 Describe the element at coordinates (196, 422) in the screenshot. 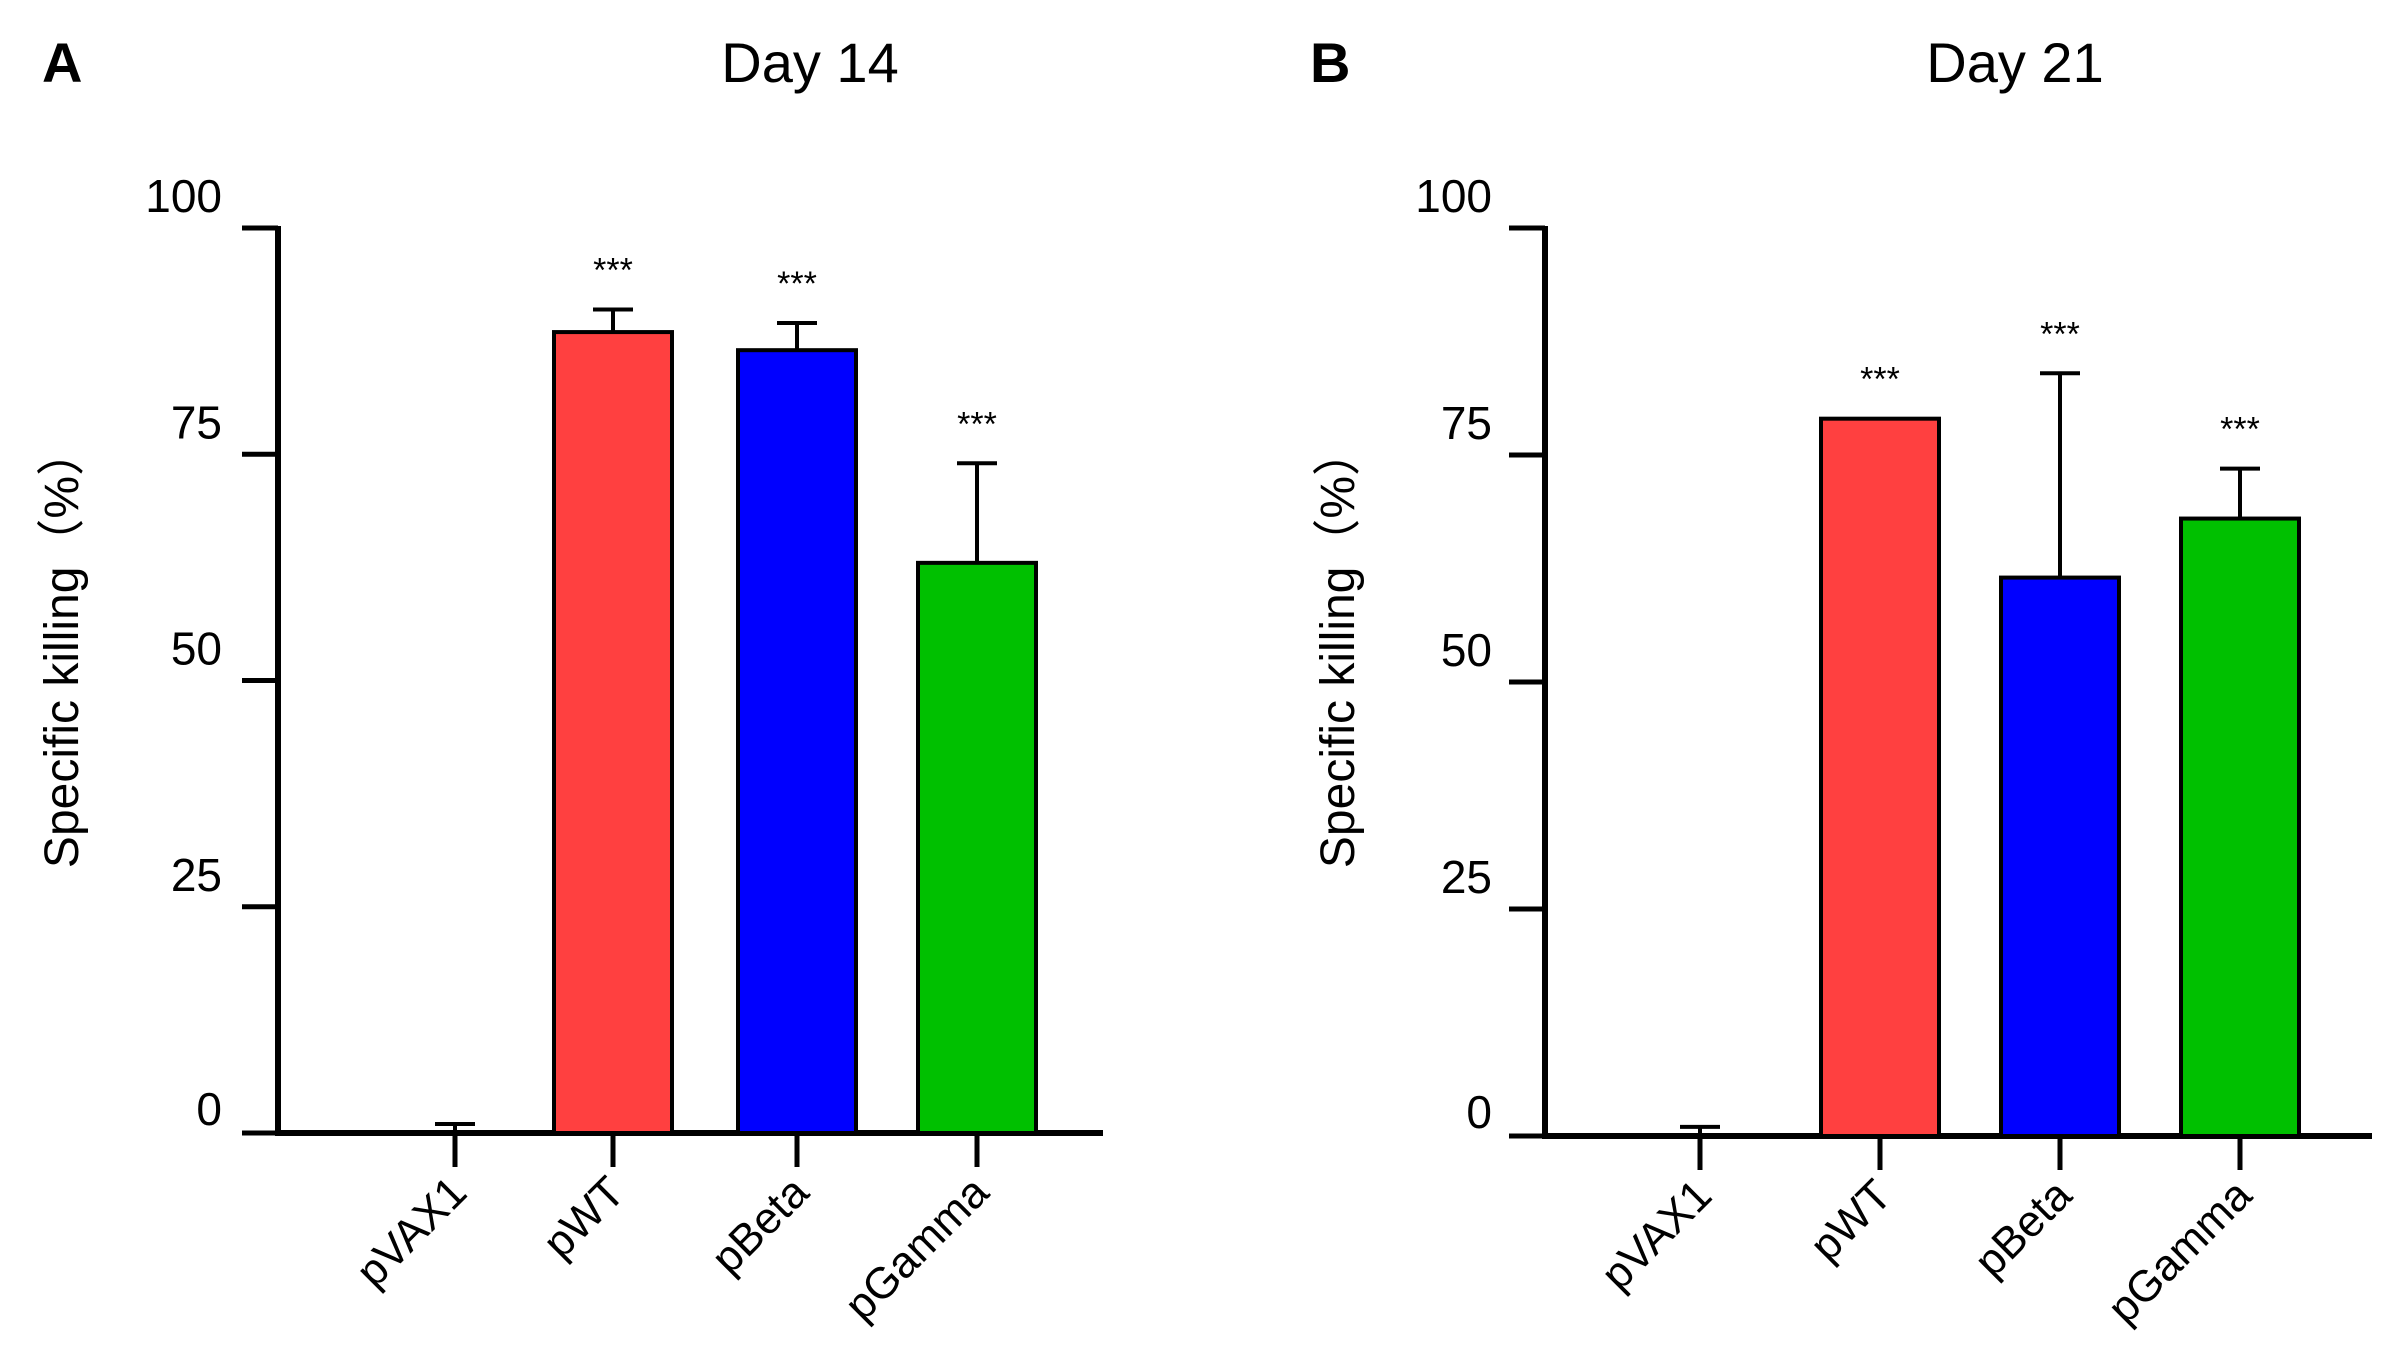

I see `panel-a-y-tick-label: 75` at that location.